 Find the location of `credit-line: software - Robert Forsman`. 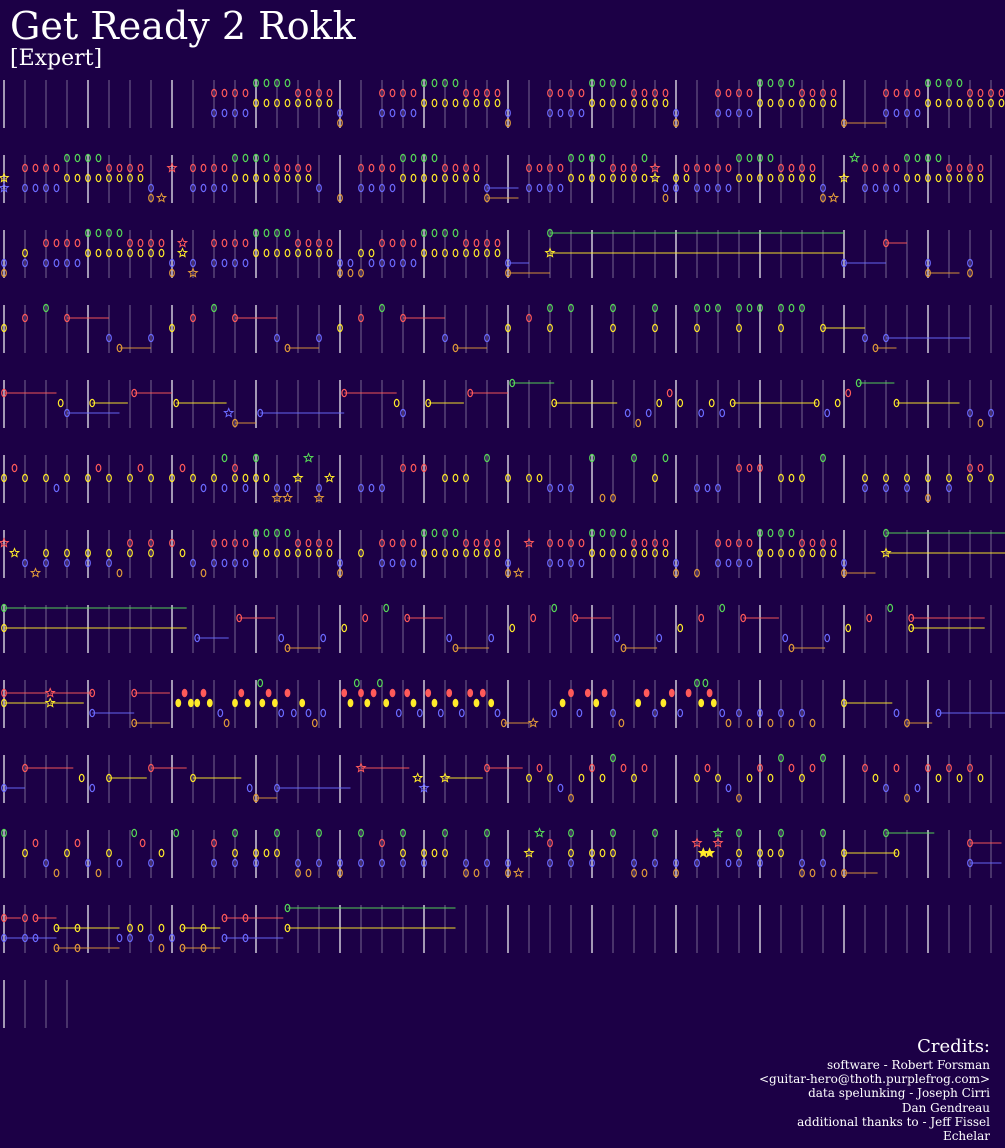

credit-line: software - Robert Forsman is located at coordinates (908, 1065).